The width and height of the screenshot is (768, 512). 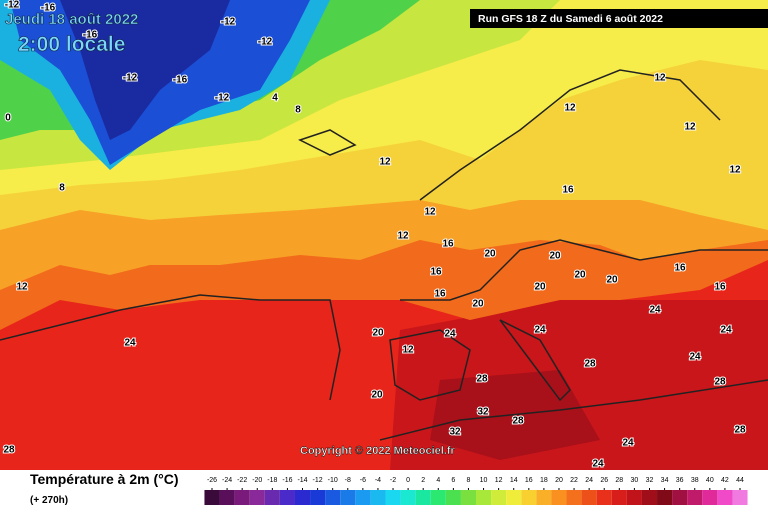 What do you see at coordinates (8, 118) in the screenshot?
I see `map-label: 0` at bounding box center [8, 118].